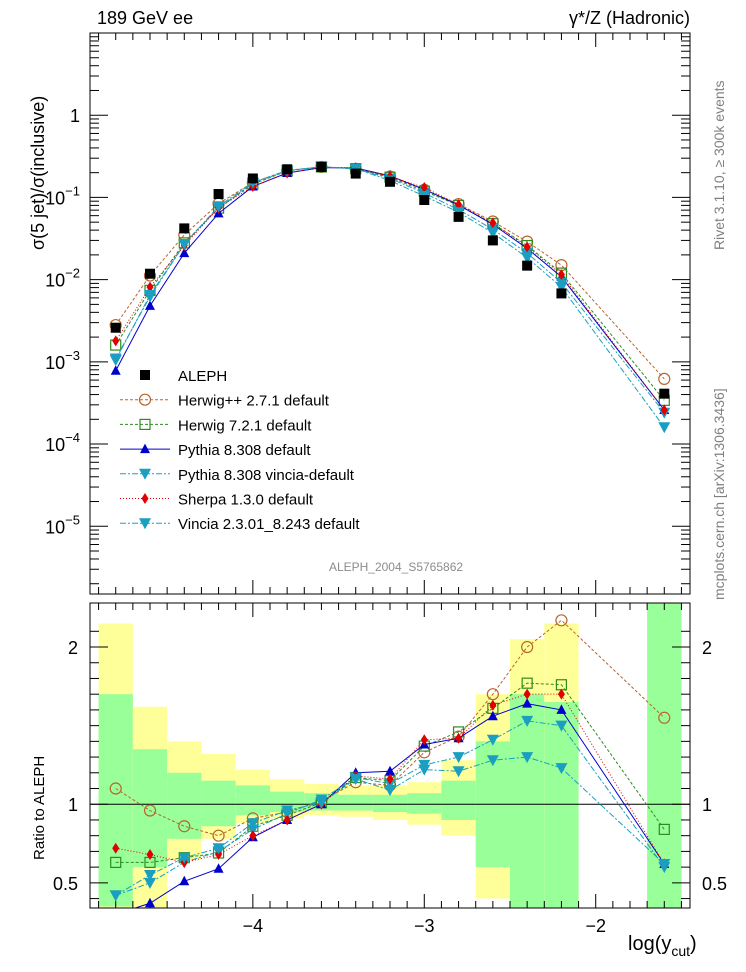 The width and height of the screenshot is (746, 972). What do you see at coordinates (62, 360) in the screenshot?
I see `main-y-tick-label: 10⁻³` at bounding box center [62, 360].